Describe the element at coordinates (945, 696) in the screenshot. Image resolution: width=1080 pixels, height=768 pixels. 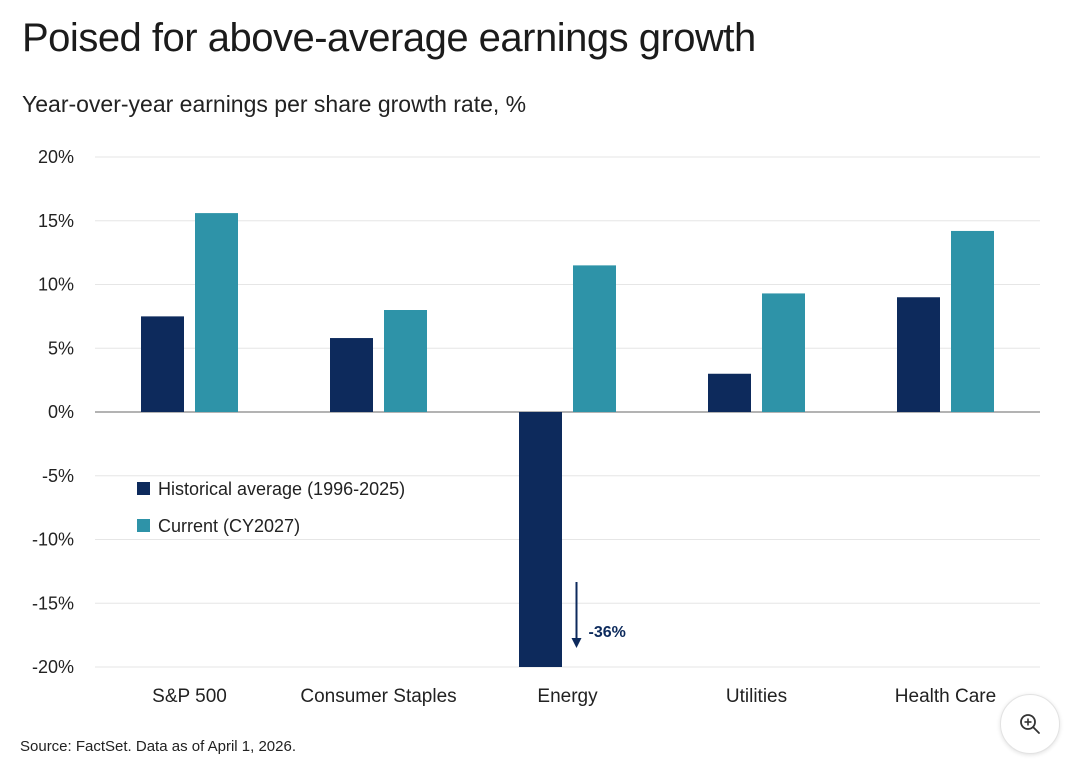
I see `x-category-label: Health Care` at that location.